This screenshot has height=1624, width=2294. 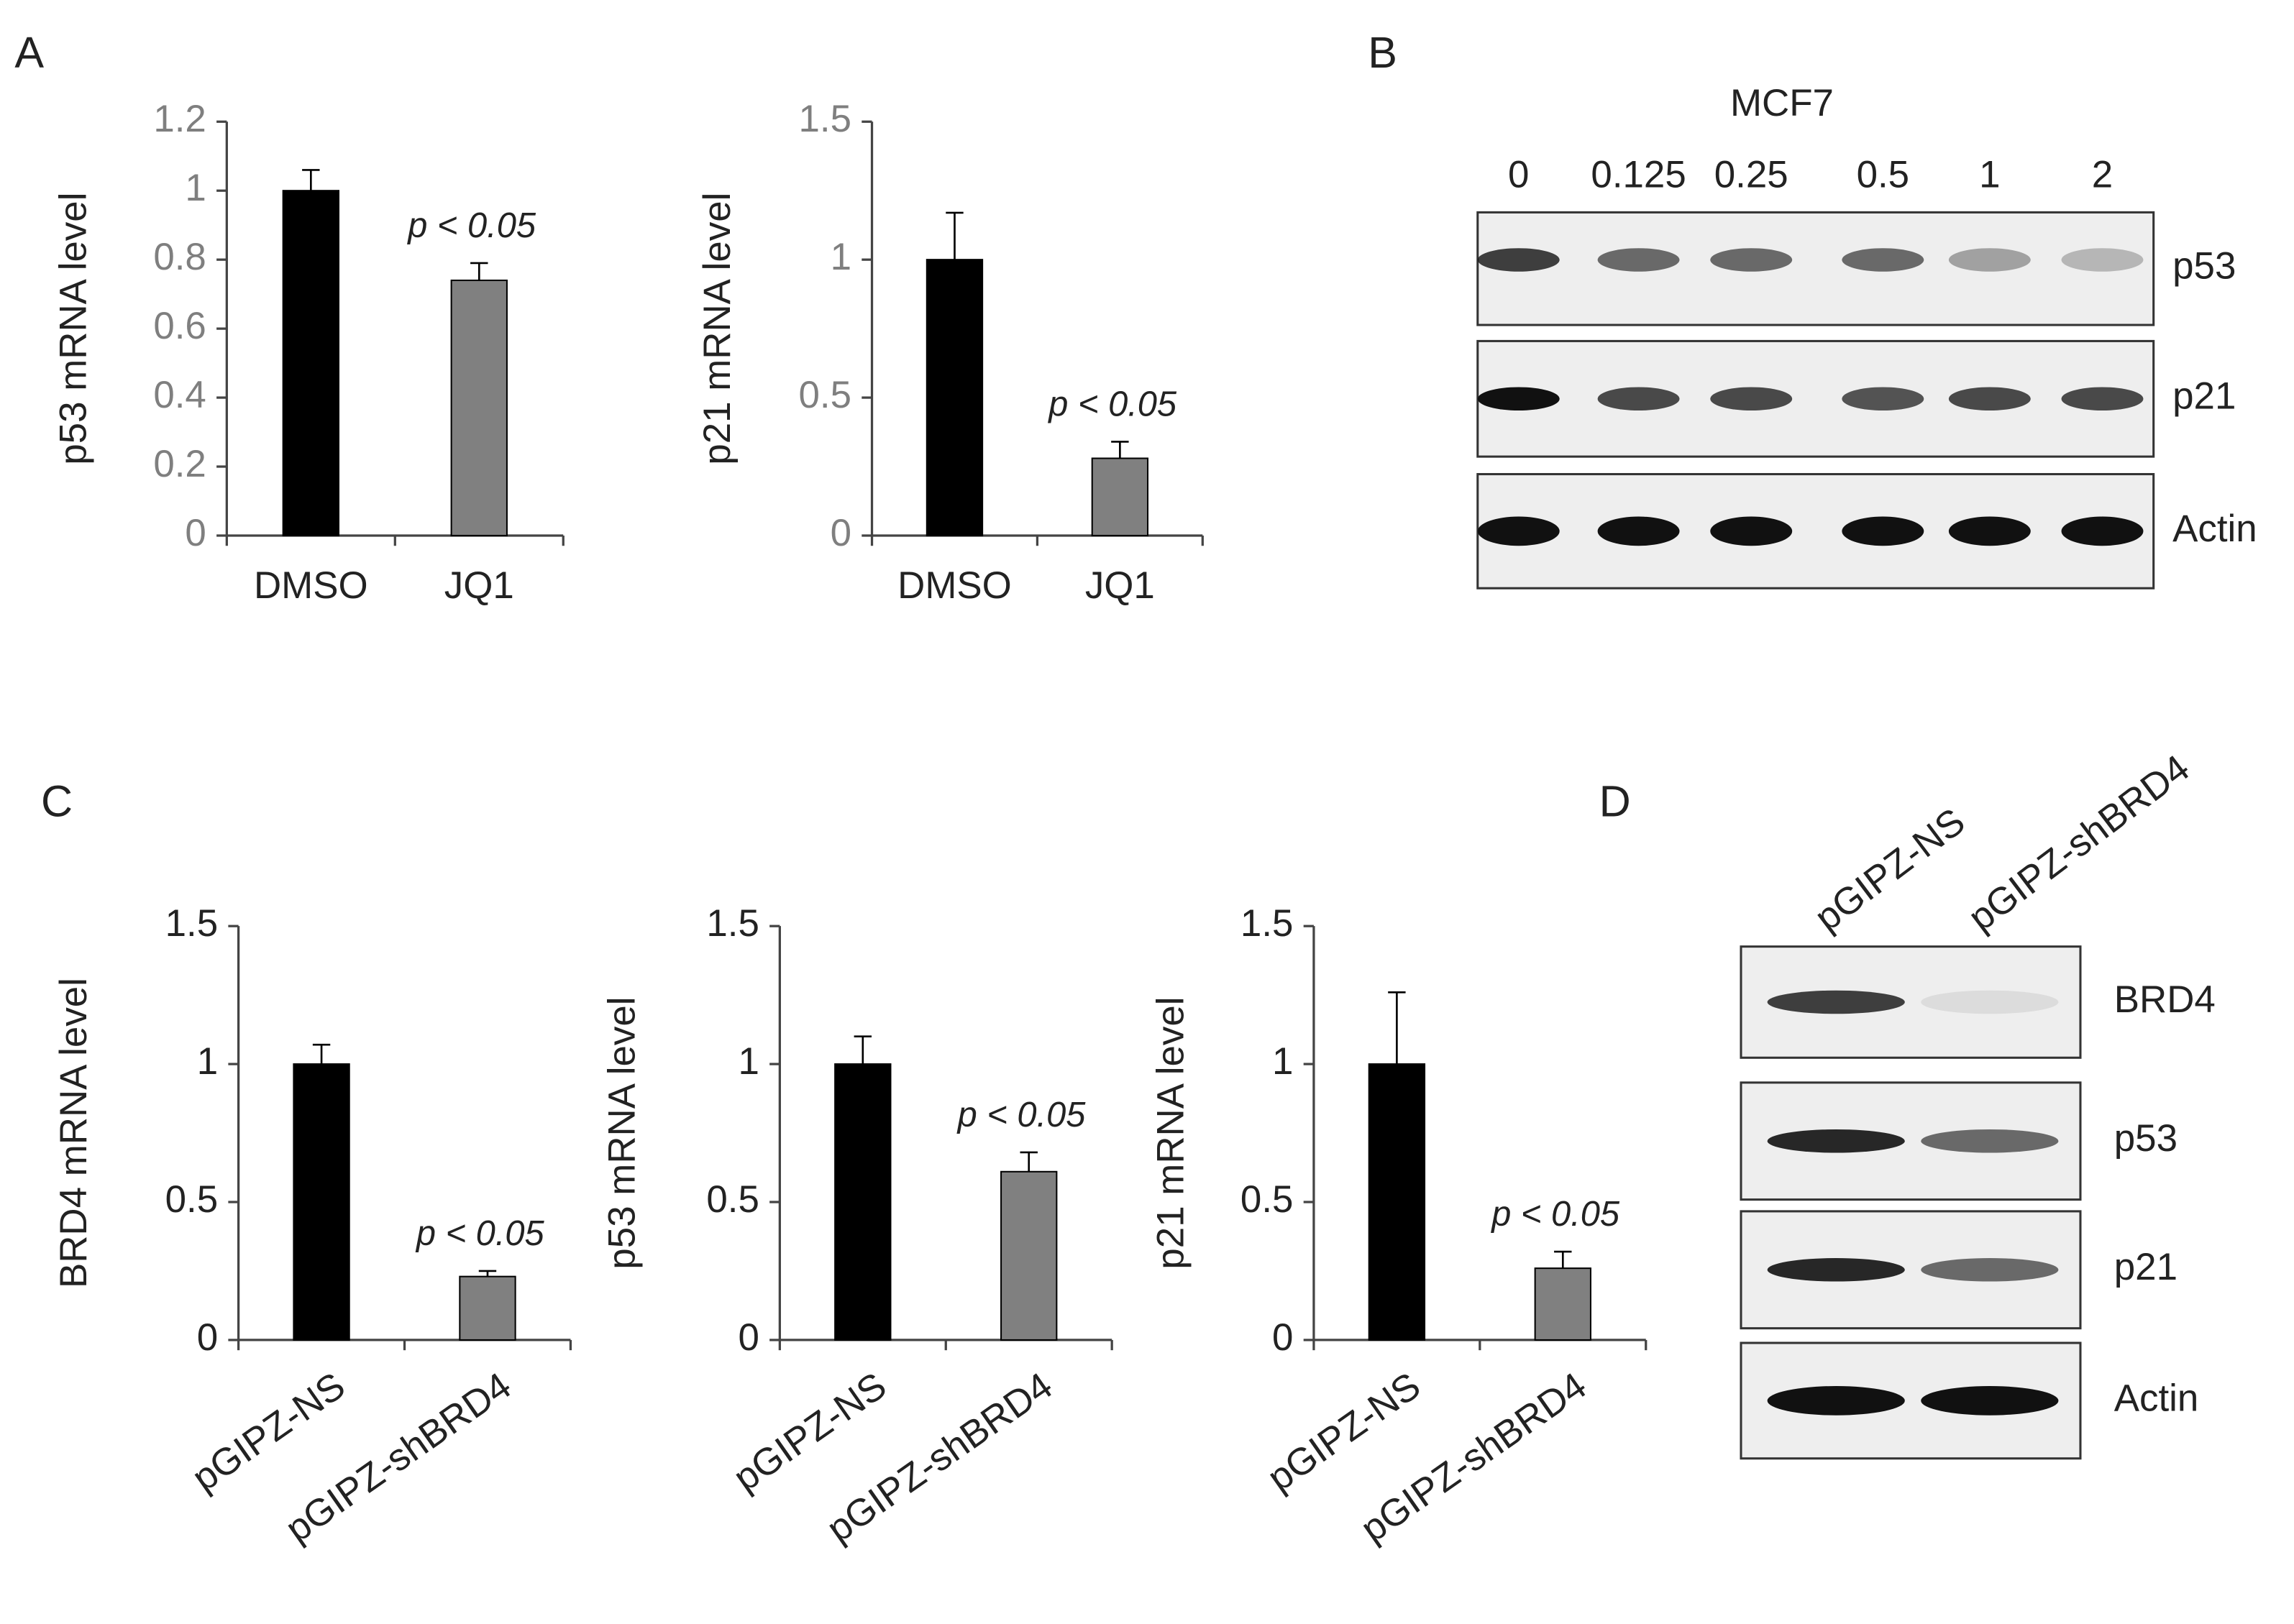 What do you see at coordinates (1615, 800) in the screenshot?
I see `panel-label: D` at bounding box center [1615, 800].